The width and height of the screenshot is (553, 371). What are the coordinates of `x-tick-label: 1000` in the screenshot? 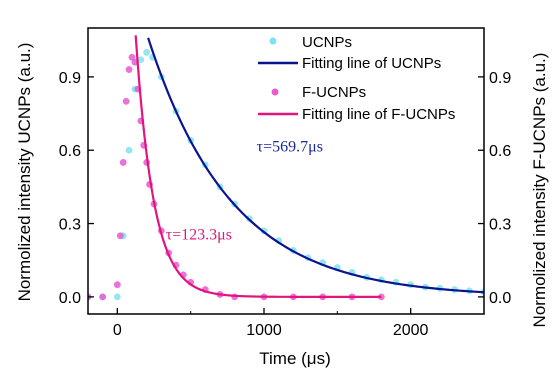 It's located at (264, 330).